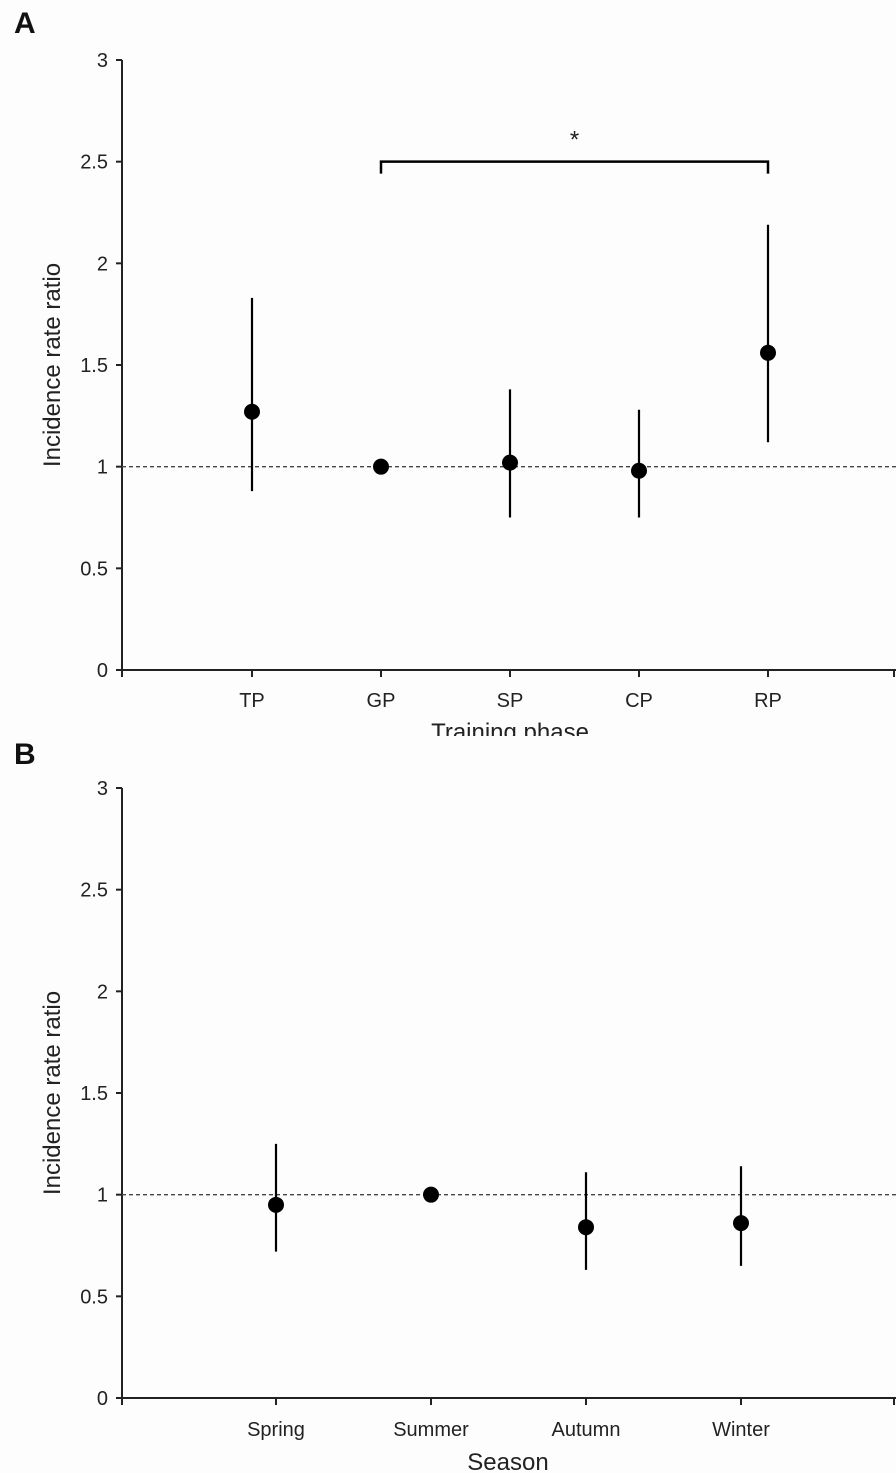 This screenshot has height=1473, width=896. Describe the element at coordinates (25, 23) in the screenshot. I see `panel-letter-a: A` at that location.